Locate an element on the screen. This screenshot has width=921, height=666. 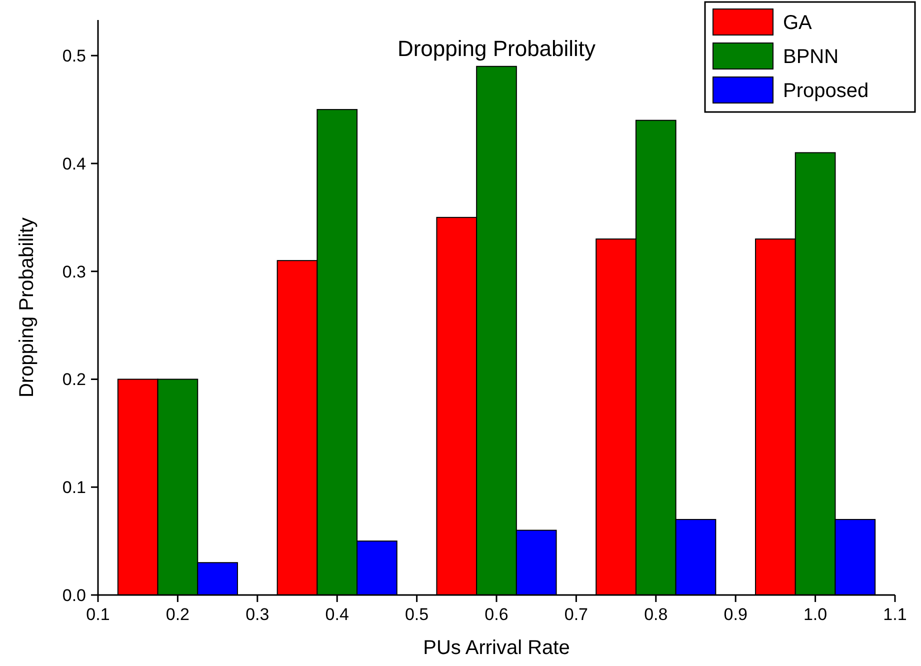
legend-label: GA is located at coordinates (798, 23).